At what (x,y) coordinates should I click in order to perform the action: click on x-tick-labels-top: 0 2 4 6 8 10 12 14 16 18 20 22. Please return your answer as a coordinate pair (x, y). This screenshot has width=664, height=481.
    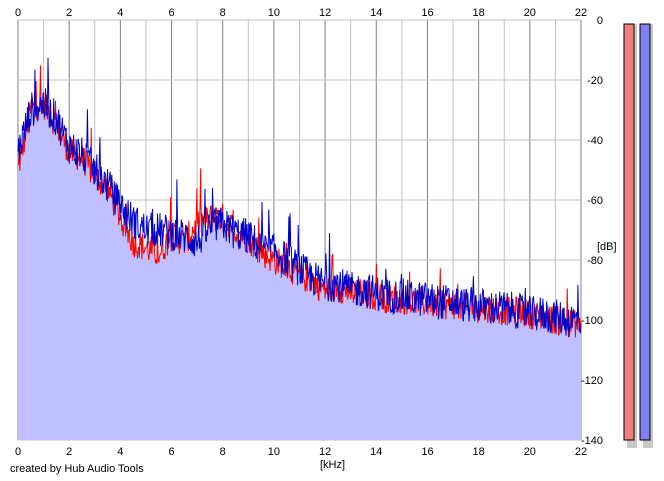
    Looking at the image, I should click on (301, 13).